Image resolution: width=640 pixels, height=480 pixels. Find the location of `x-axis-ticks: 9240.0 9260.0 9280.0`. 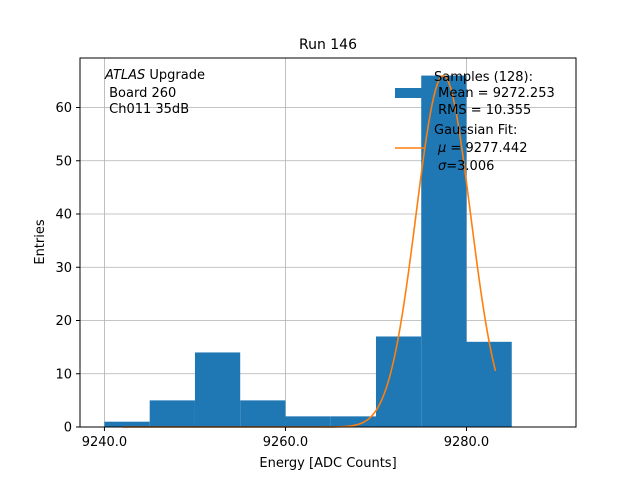

x-axis-ticks: 9240.0 9260.0 9280.0 is located at coordinates (286, 438).